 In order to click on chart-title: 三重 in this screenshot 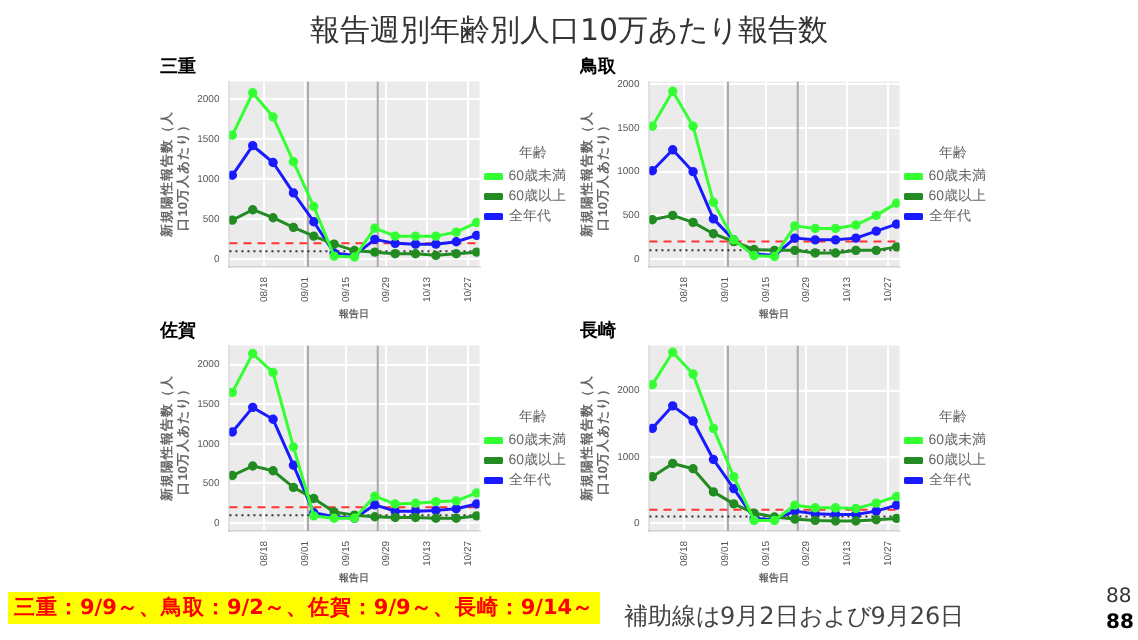, I will do `click(178, 65)`.